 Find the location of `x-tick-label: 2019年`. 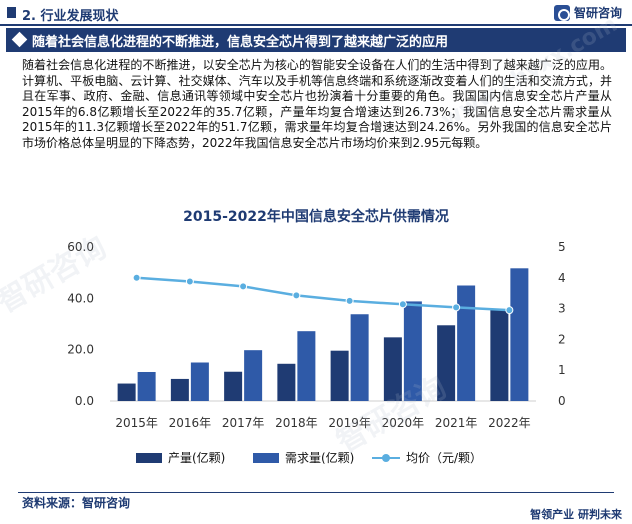

x-tick-label: 2019年 is located at coordinates (349, 423).